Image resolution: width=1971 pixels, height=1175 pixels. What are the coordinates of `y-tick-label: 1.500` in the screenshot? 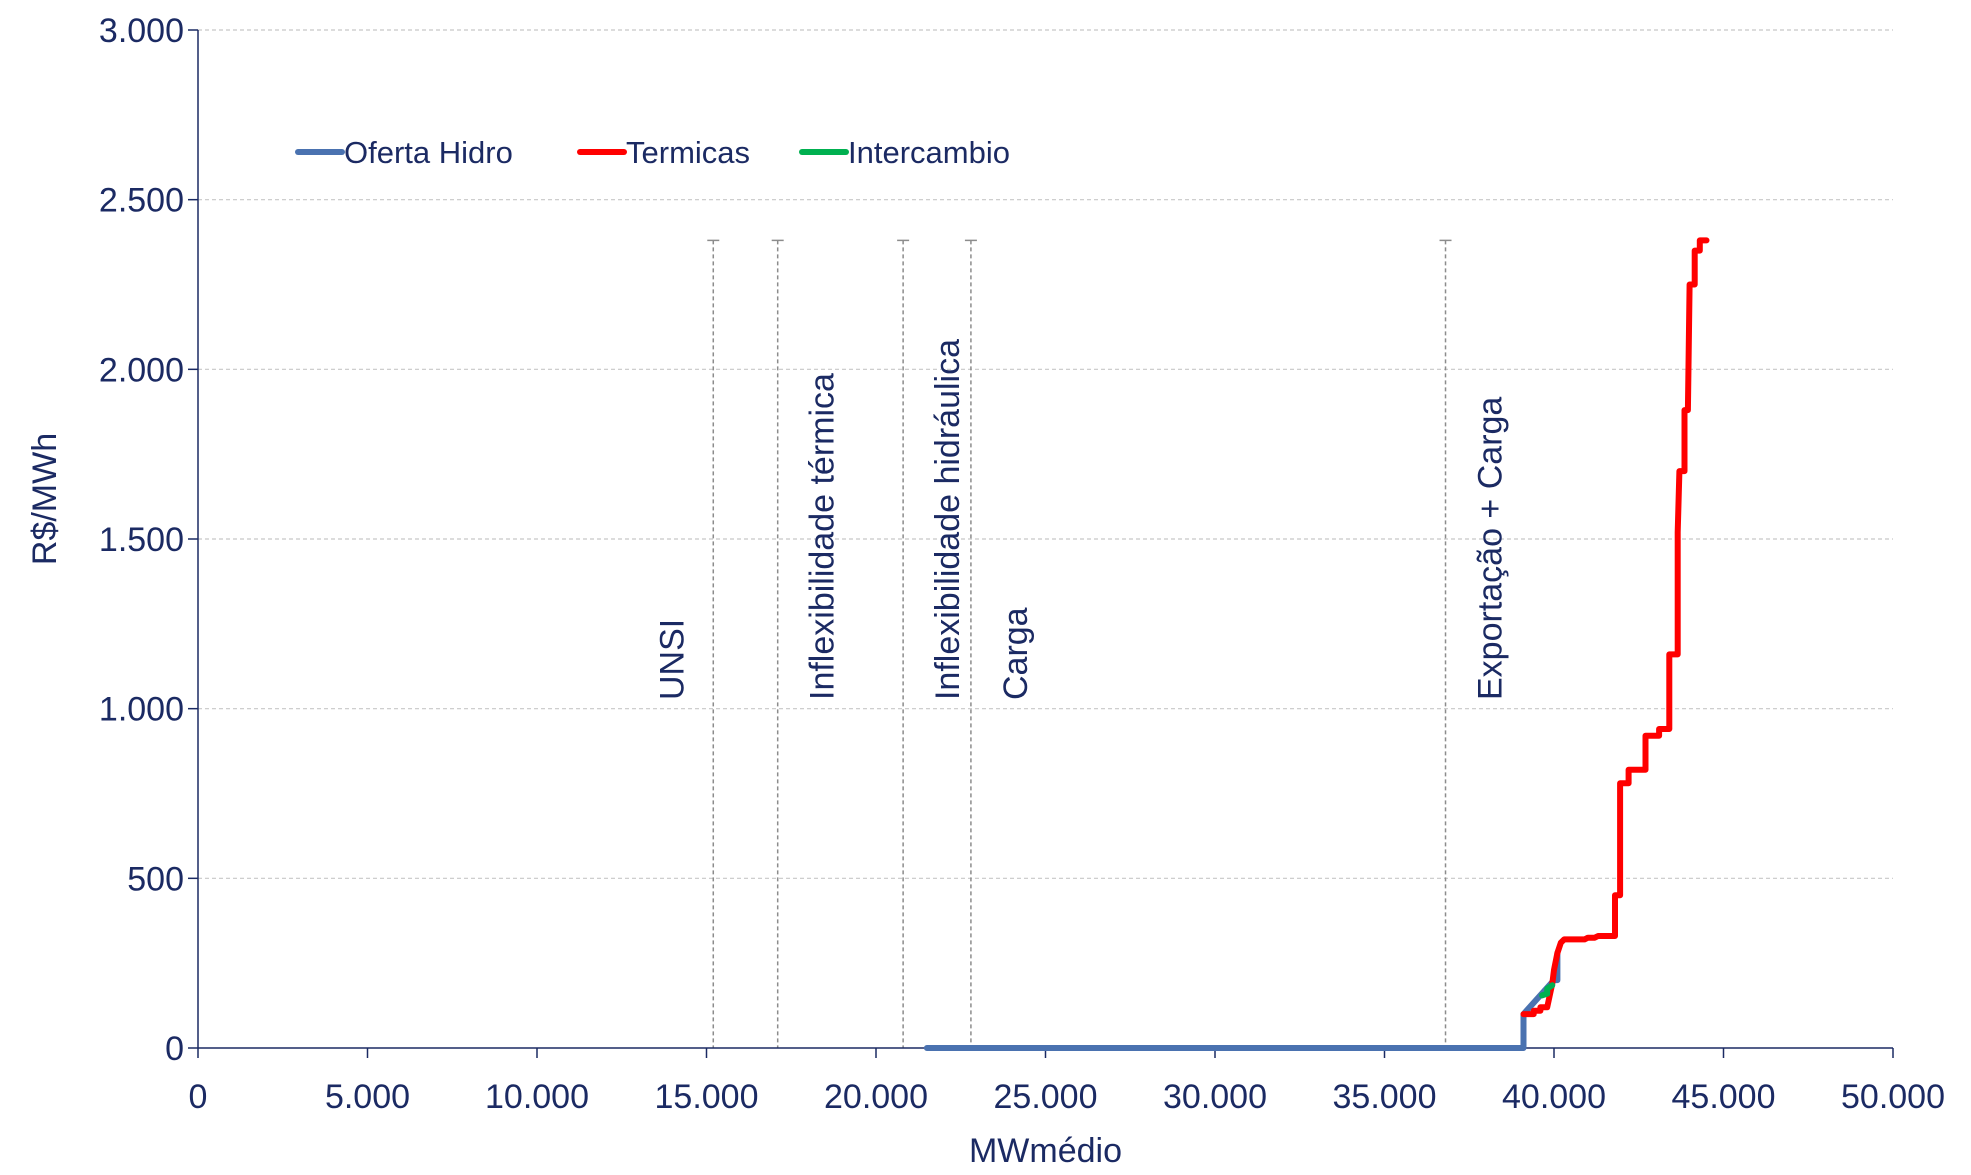 It's located at (141, 540).